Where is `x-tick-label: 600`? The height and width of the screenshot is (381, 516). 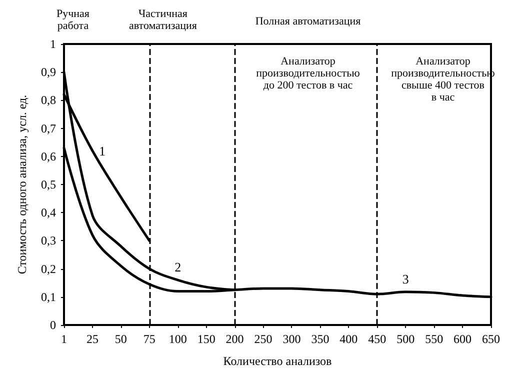
x-tick-label: 600 is located at coordinates (463, 339).